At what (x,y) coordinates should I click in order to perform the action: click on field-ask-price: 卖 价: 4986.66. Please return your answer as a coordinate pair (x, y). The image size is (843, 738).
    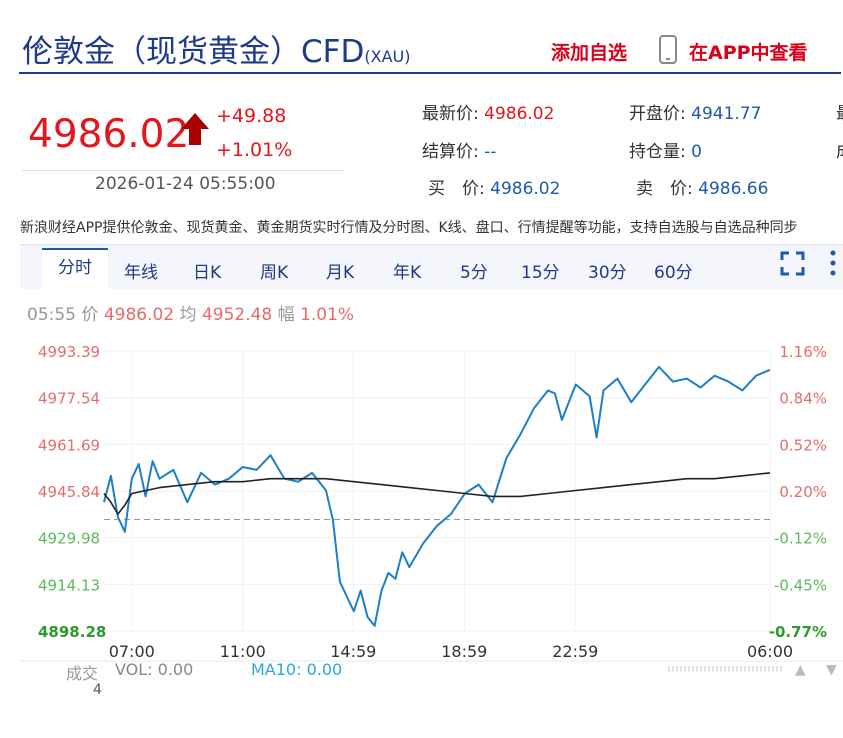
    Looking at the image, I should click on (702, 186).